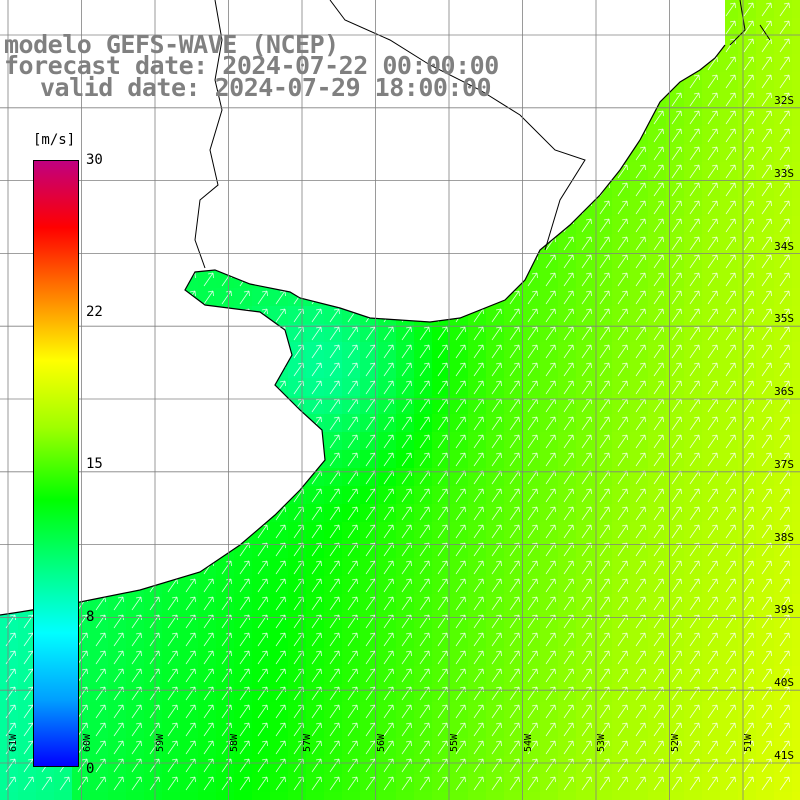 This screenshot has width=800, height=800. What do you see at coordinates (784, 682) in the screenshot?
I see `lat-label: 40S` at bounding box center [784, 682].